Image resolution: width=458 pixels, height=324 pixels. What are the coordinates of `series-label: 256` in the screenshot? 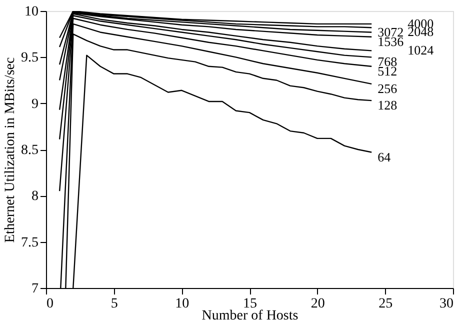 It's located at (388, 88).